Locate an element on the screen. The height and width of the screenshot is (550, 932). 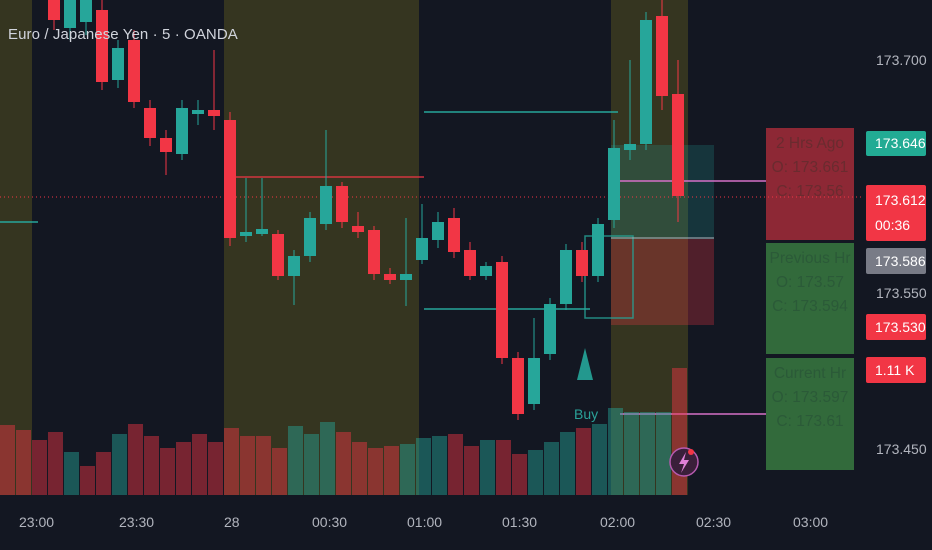
info-box-previous-hr: Previous Hr O: 173.57 C: 173.594 is located at coordinates (810, 298).